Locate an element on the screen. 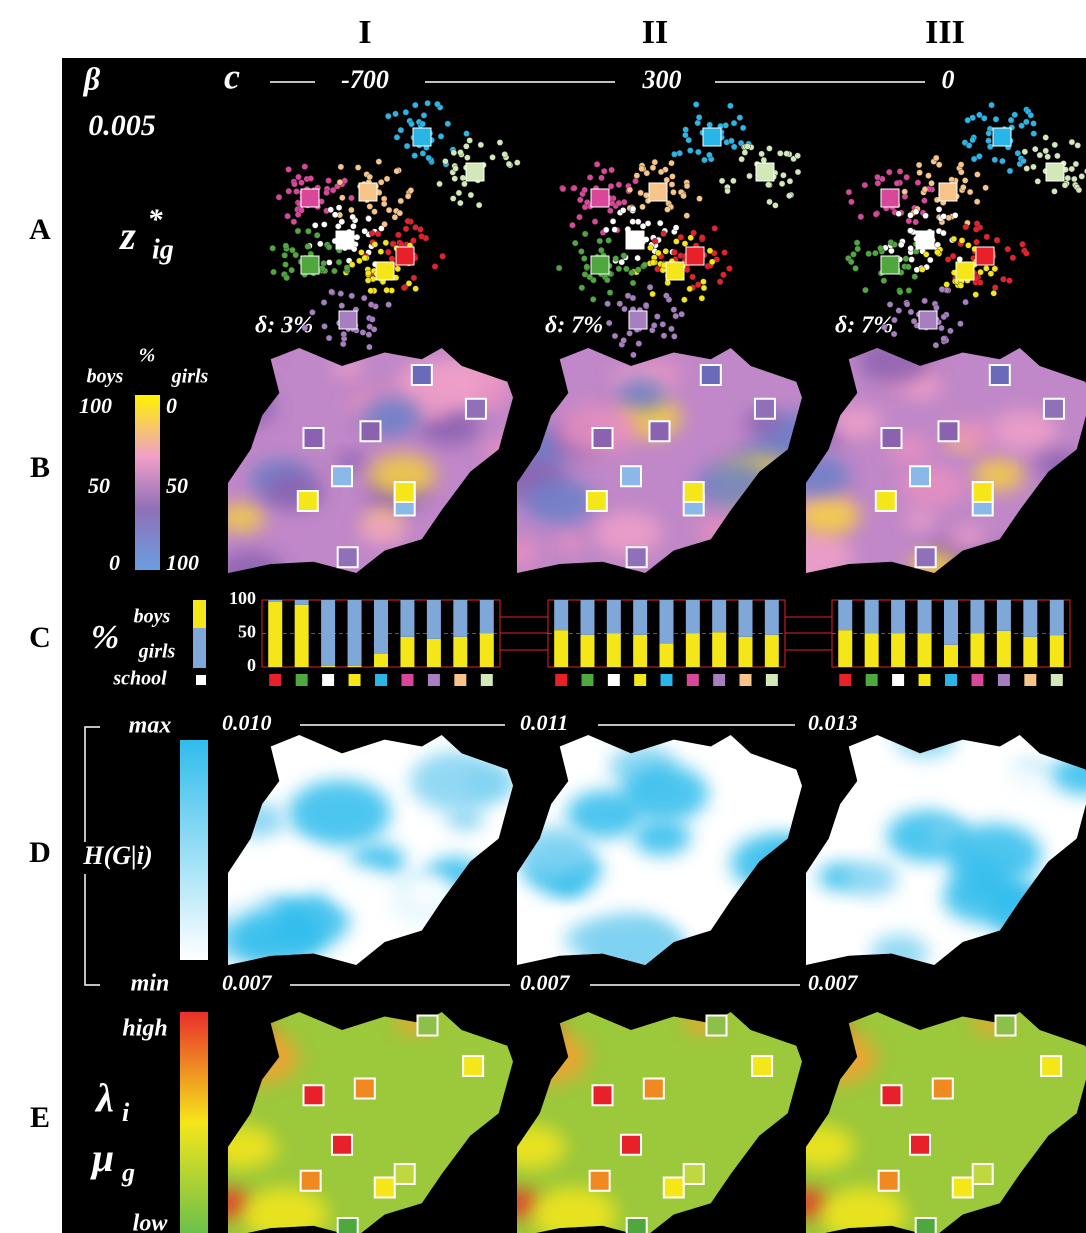 The height and width of the screenshot is (1233, 1086). colorbar is located at coordinates (194, 850).